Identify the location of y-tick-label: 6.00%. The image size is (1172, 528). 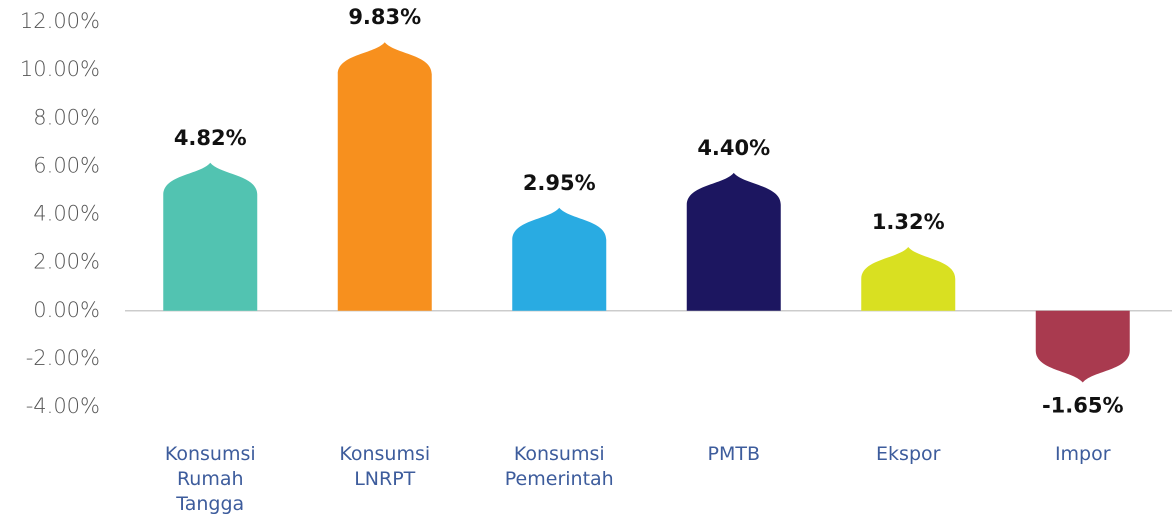
(66, 165).